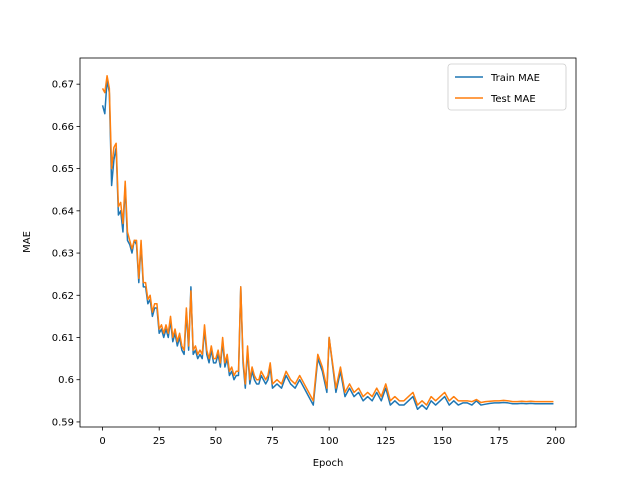 Image resolution: width=640 pixels, height=480 pixels. What do you see at coordinates (102, 441) in the screenshot?
I see `x-tick-label: 0` at bounding box center [102, 441].